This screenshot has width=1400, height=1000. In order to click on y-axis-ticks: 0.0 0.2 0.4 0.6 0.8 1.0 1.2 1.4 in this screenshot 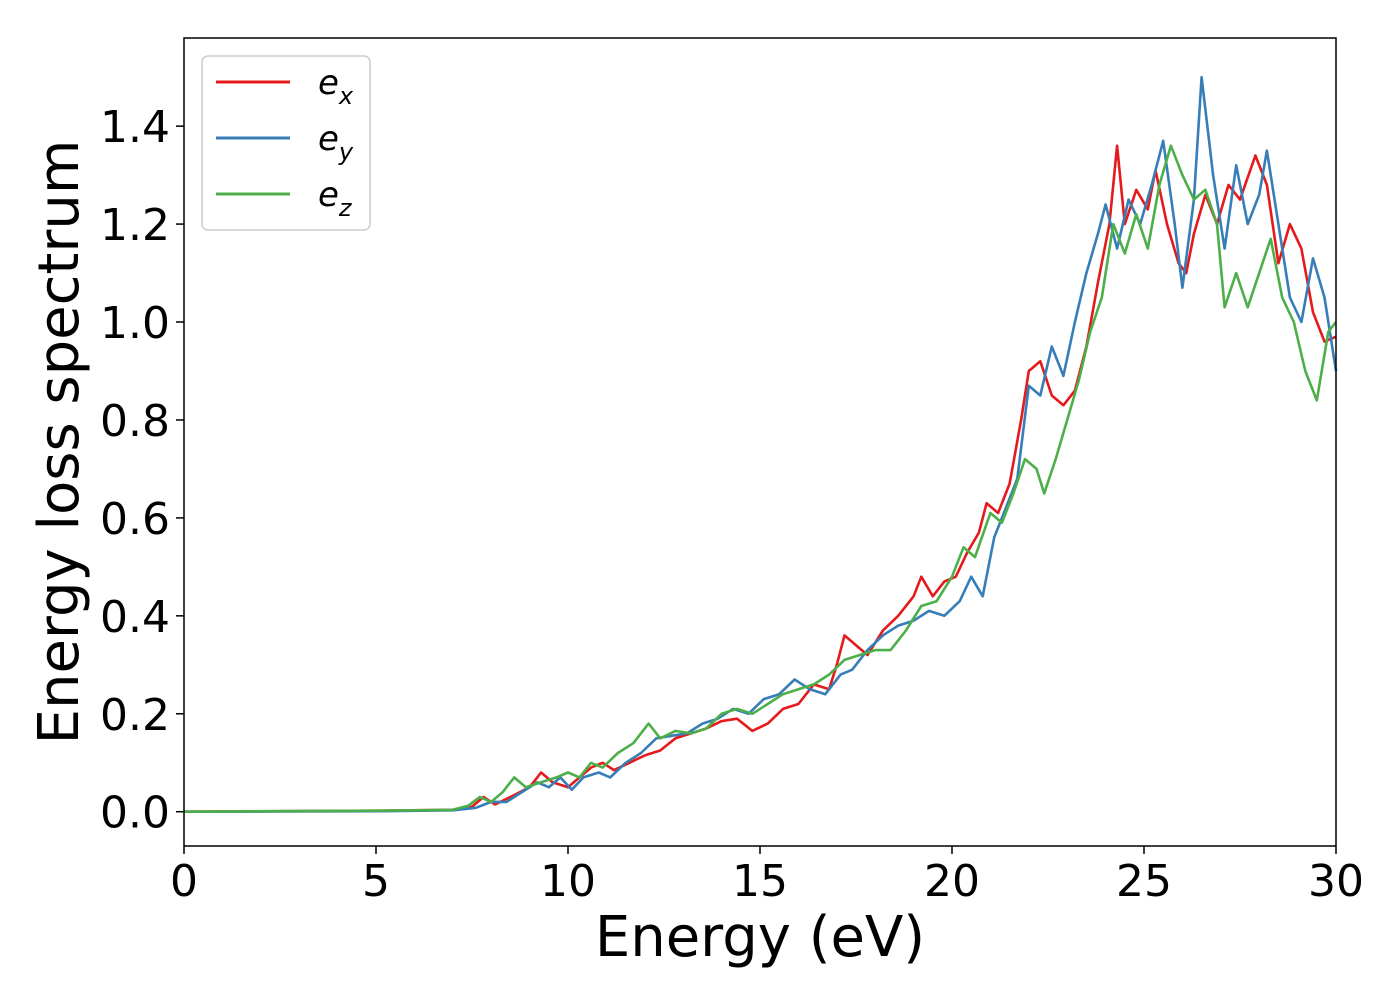, I will do `click(142, 470)`.